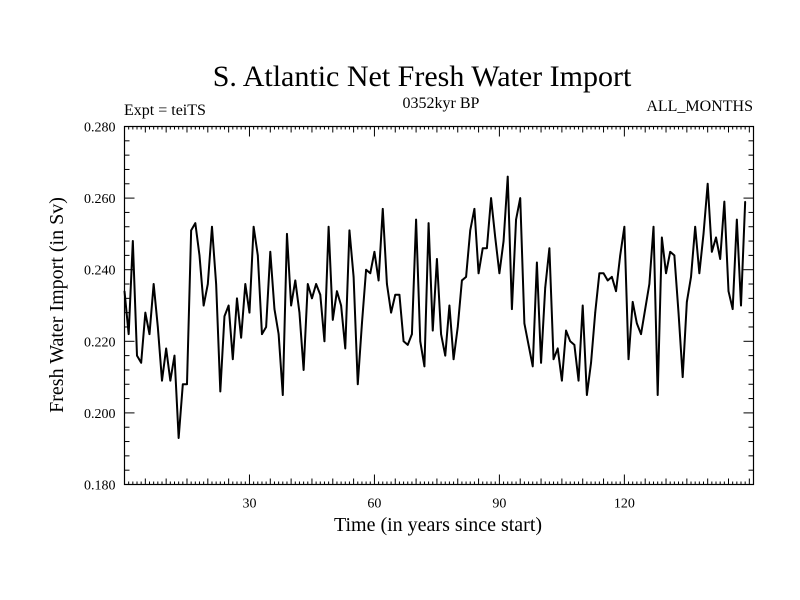 This screenshot has height=600, width=800. I want to click on chart-title: S. Atlantic Net Fresh Water Import, so click(422, 76).